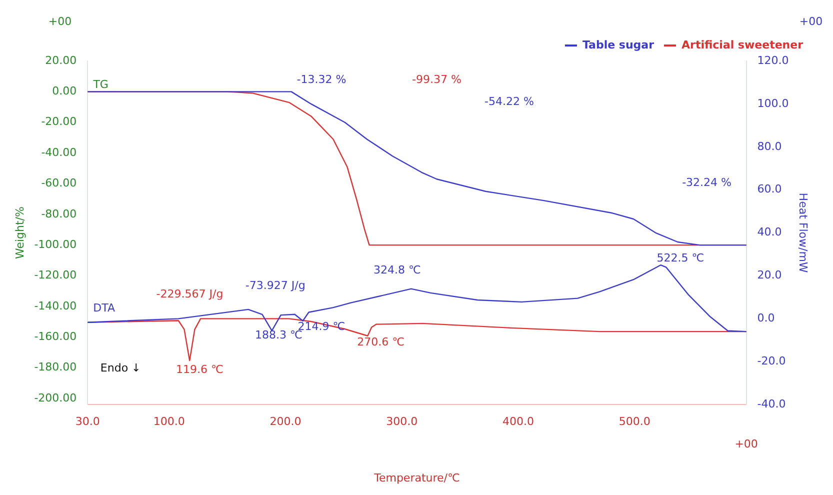 The height and width of the screenshot is (495, 833). I want to click on y-tick-label: -160.00, so click(55, 336).